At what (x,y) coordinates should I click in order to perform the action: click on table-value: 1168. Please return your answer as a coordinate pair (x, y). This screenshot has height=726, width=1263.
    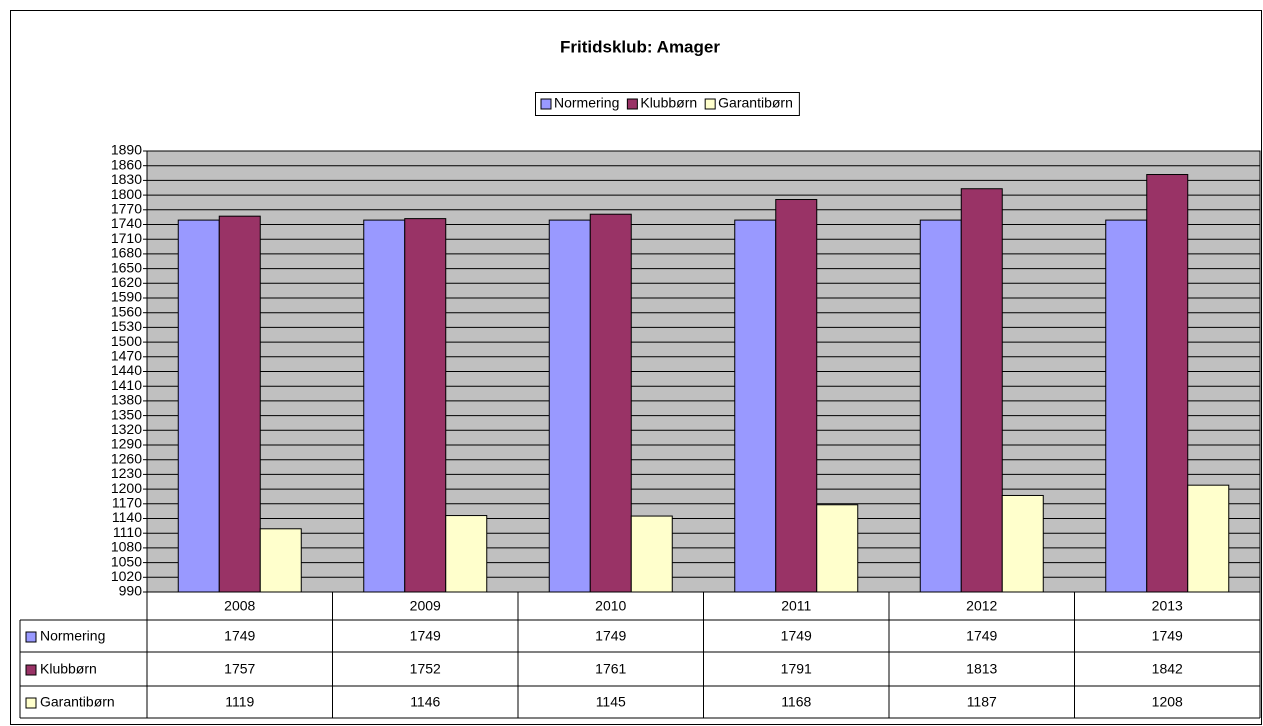
    Looking at the image, I should click on (796, 702).